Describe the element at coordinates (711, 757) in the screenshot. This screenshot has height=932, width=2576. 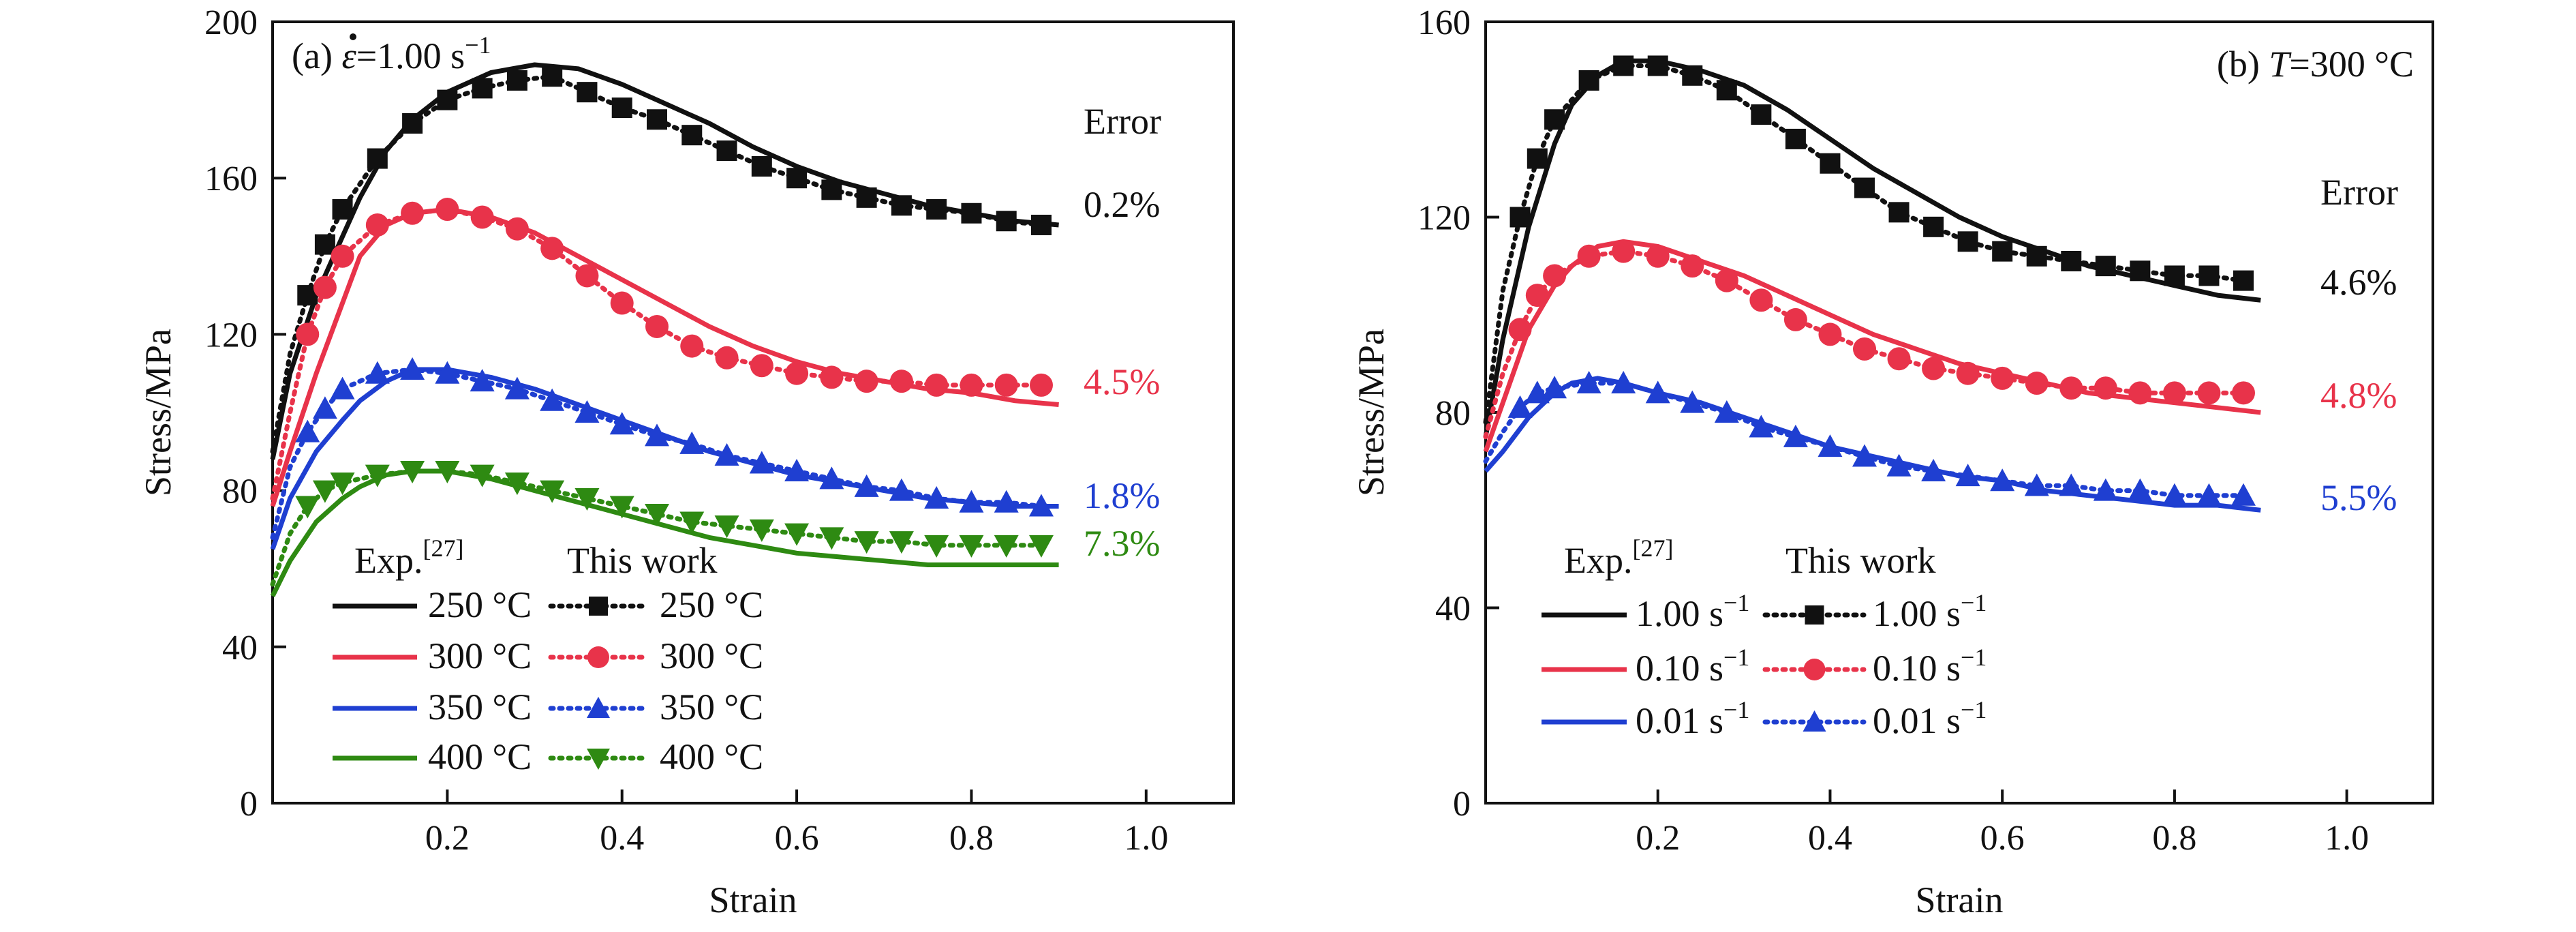
I see `legend-model-entry: 400 °C` at that location.